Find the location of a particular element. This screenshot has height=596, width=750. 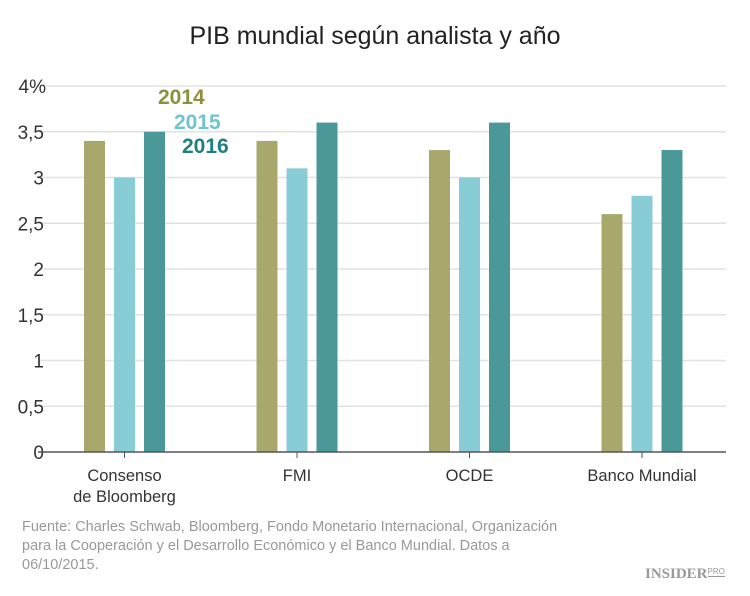

y-tick-label: 0 is located at coordinates (38, 453).